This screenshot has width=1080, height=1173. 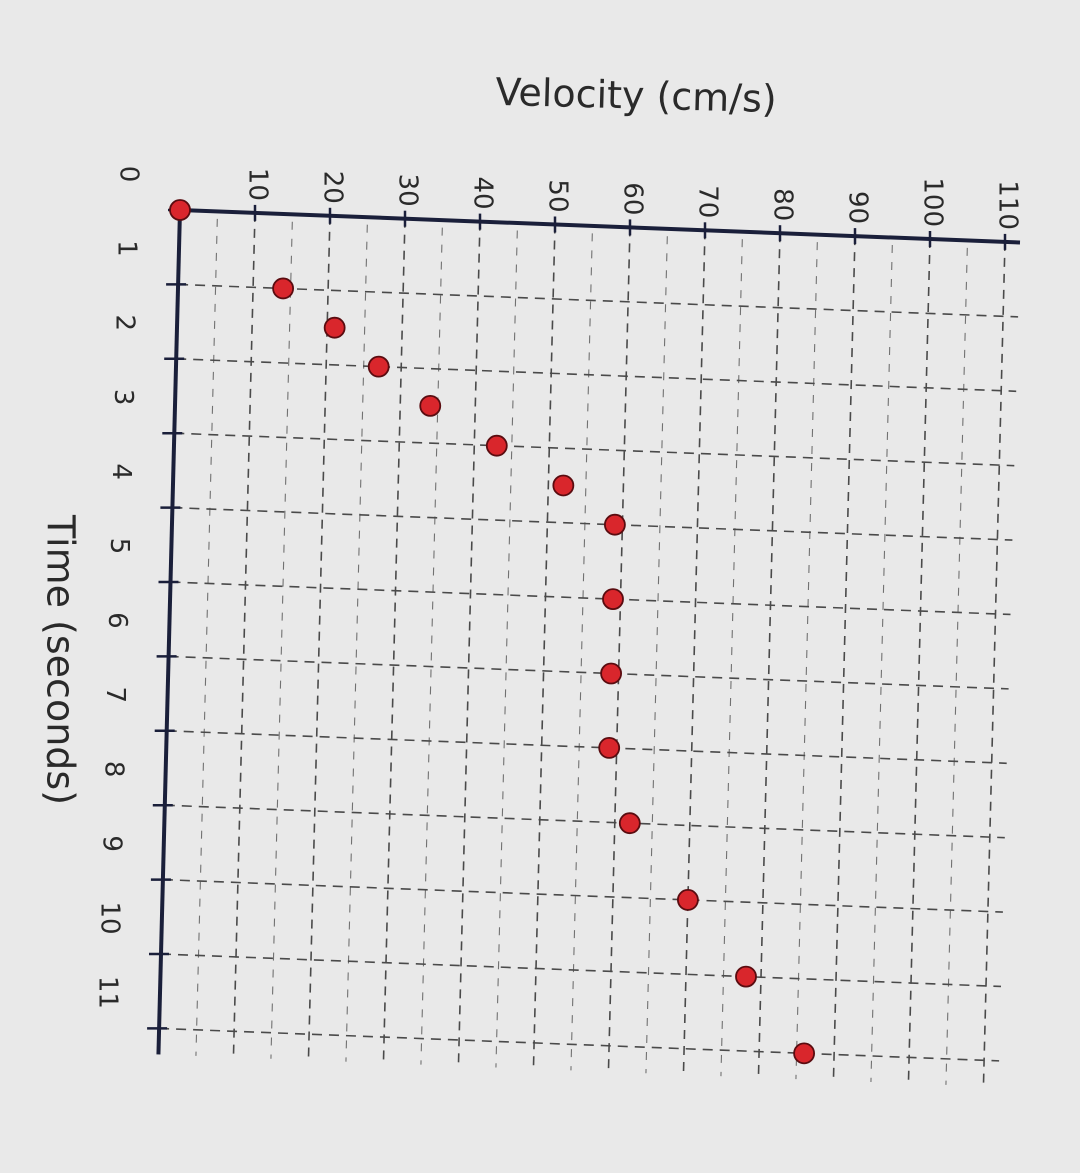 What do you see at coordinates (125, 323) in the screenshot?
I see `time-tick-label-2: 2` at bounding box center [125, 323].